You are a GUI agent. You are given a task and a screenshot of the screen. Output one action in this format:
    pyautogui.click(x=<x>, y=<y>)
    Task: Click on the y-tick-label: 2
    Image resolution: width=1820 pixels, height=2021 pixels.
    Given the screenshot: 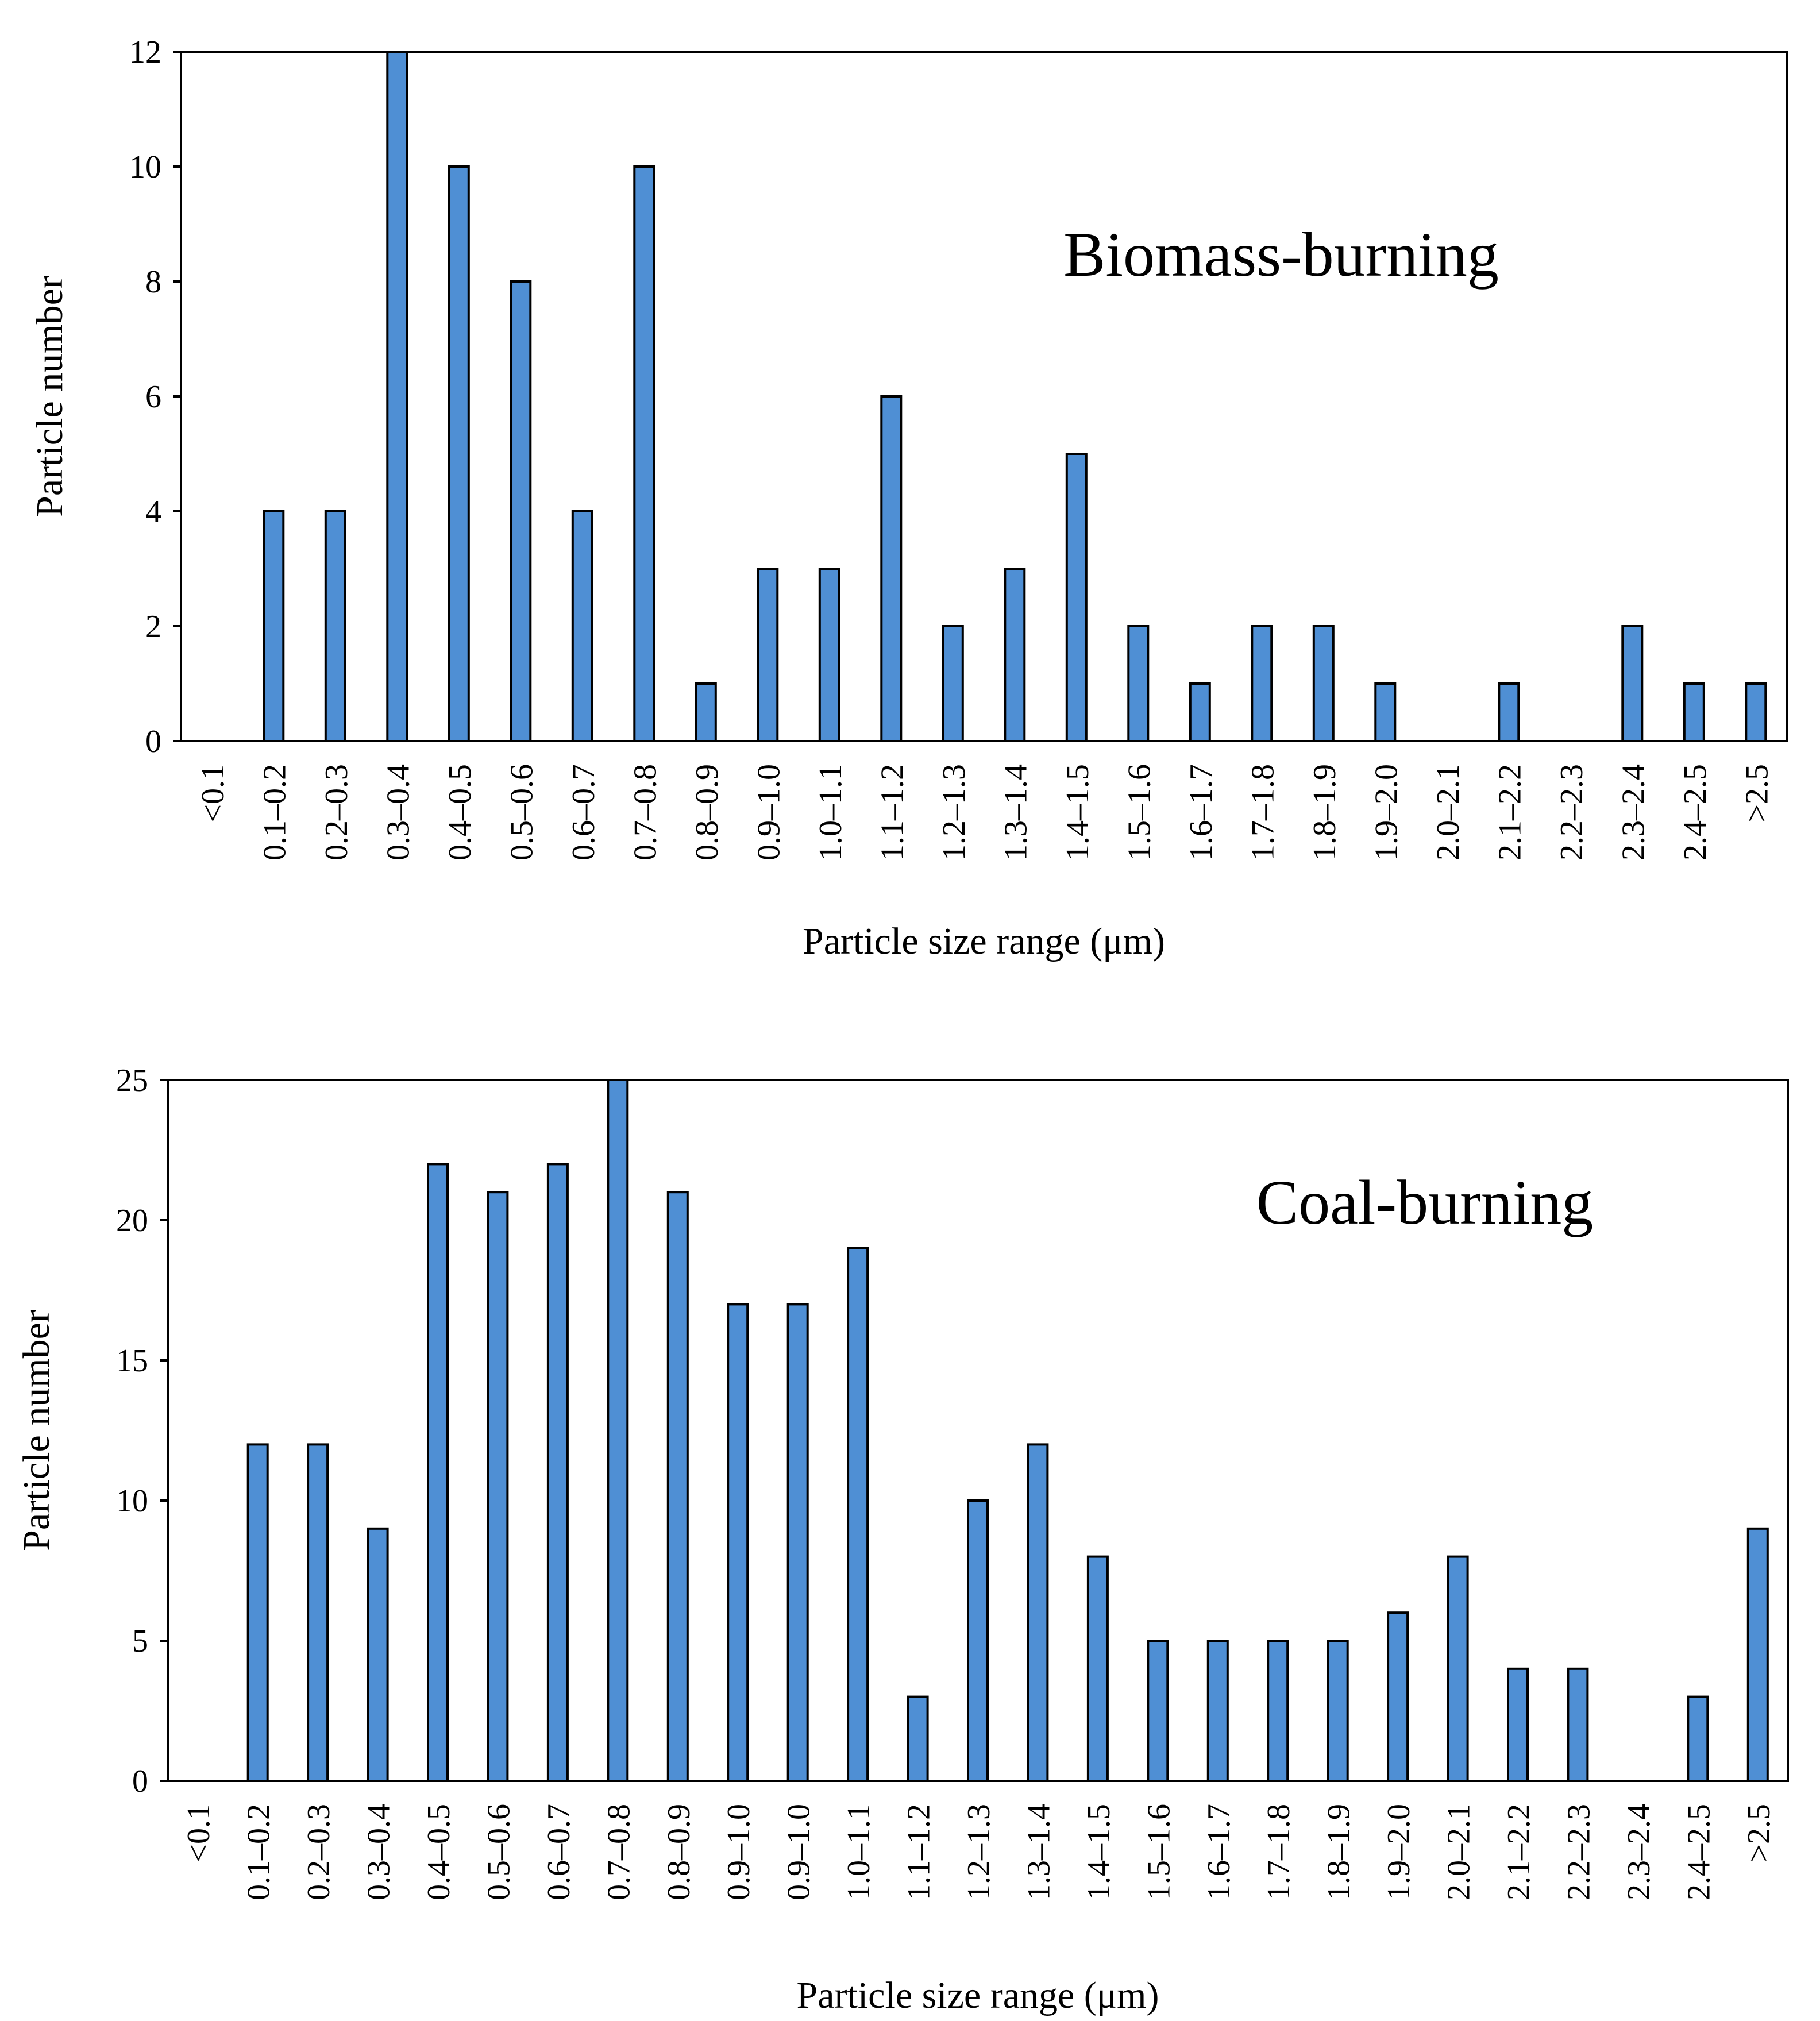 What is the action you would take?
    pyautogui.click(x=153, y=627)
    